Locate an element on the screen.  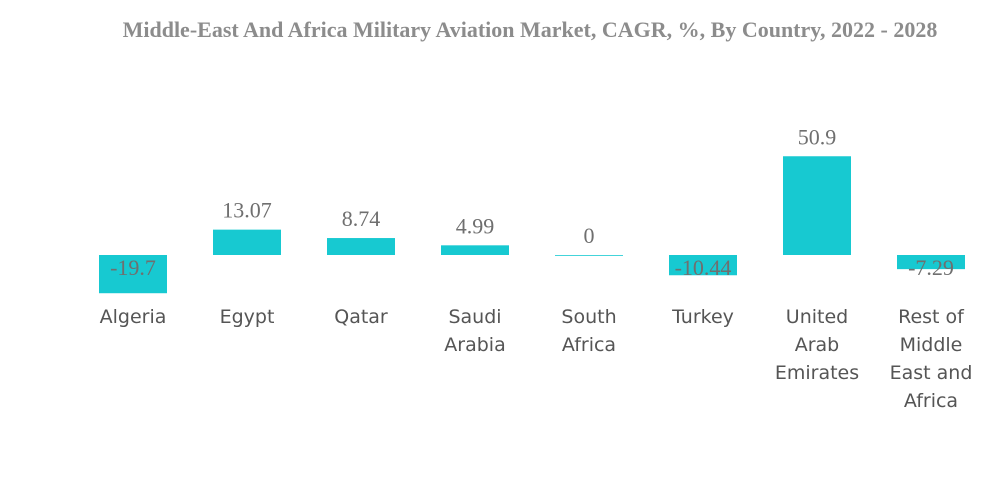
category-label-south-africa: South Africa is located at coordinates (588, 331).